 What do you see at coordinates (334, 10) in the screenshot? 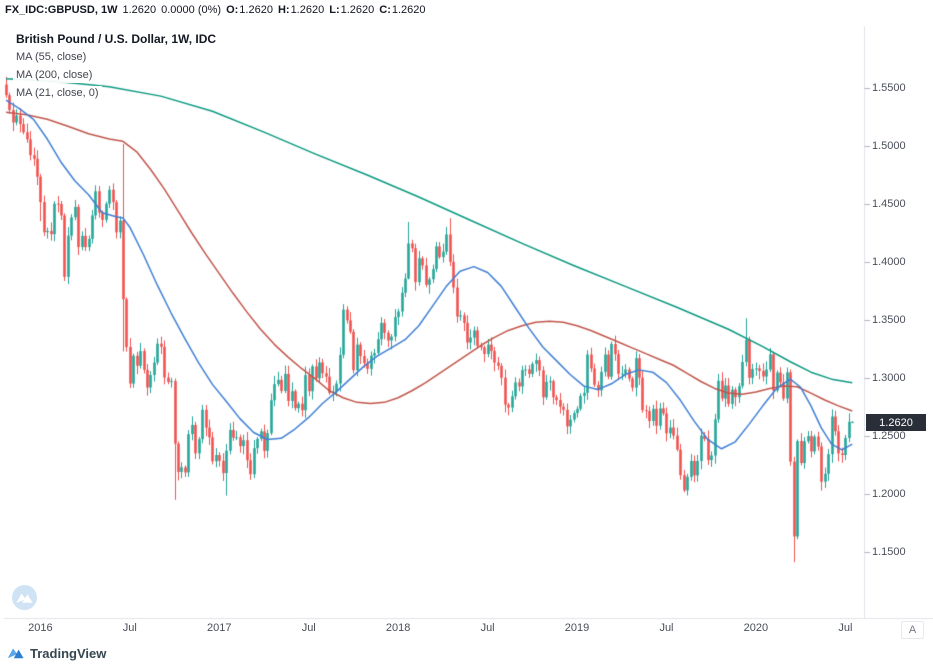
I see `low-label: L:` at bounding box center [334, 10].